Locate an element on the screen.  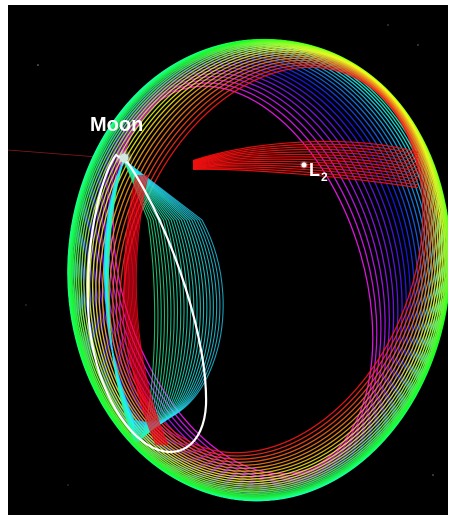
l2-label-subscript: 2 is located at coordinates (324, 177).